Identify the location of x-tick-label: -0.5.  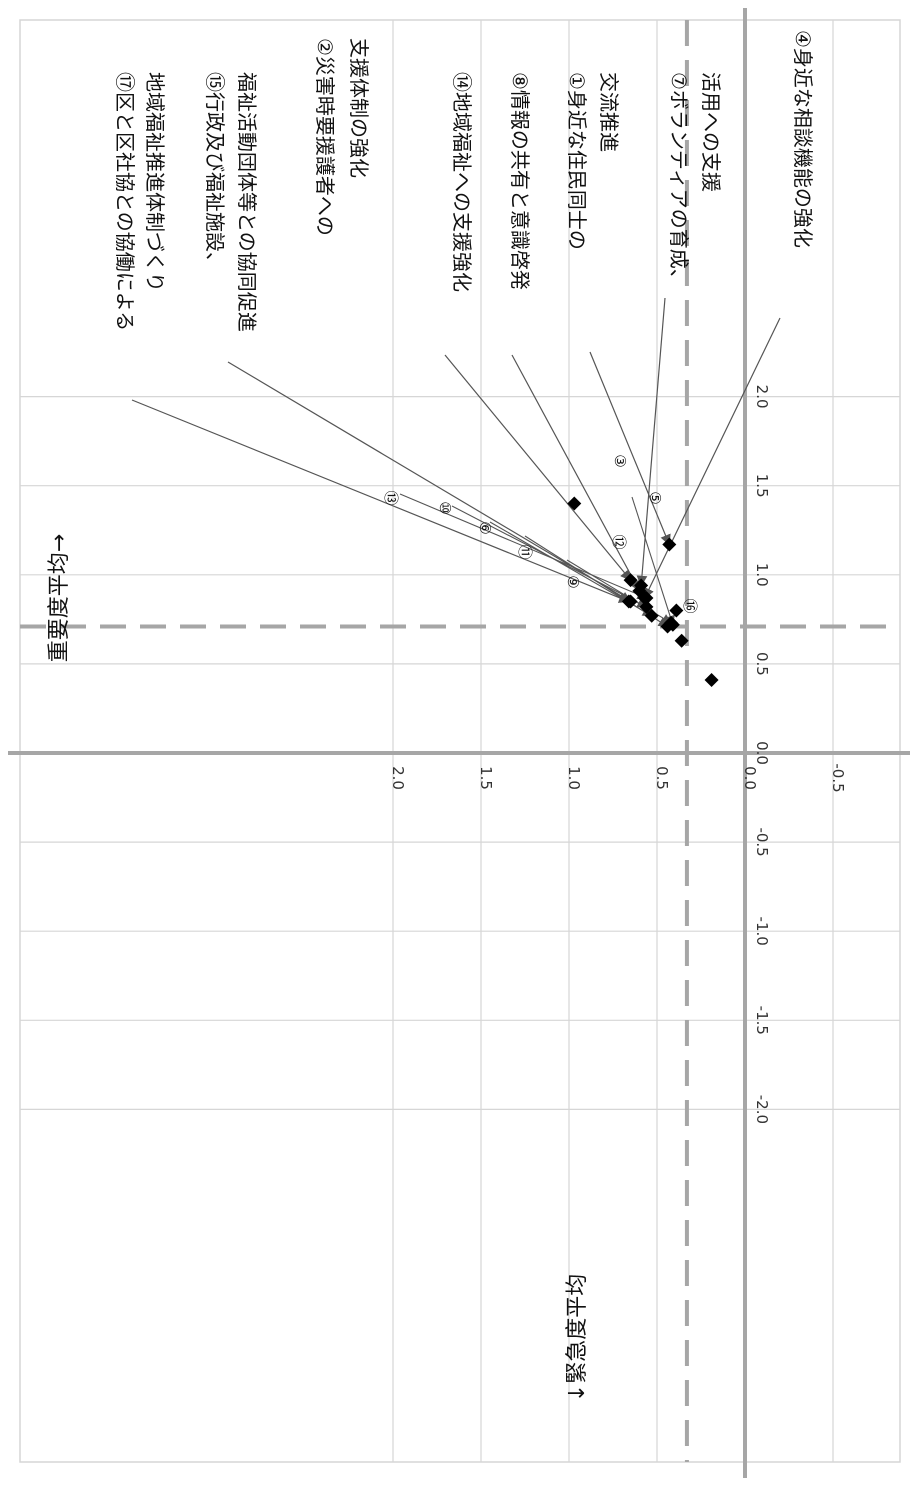
(762, 841).